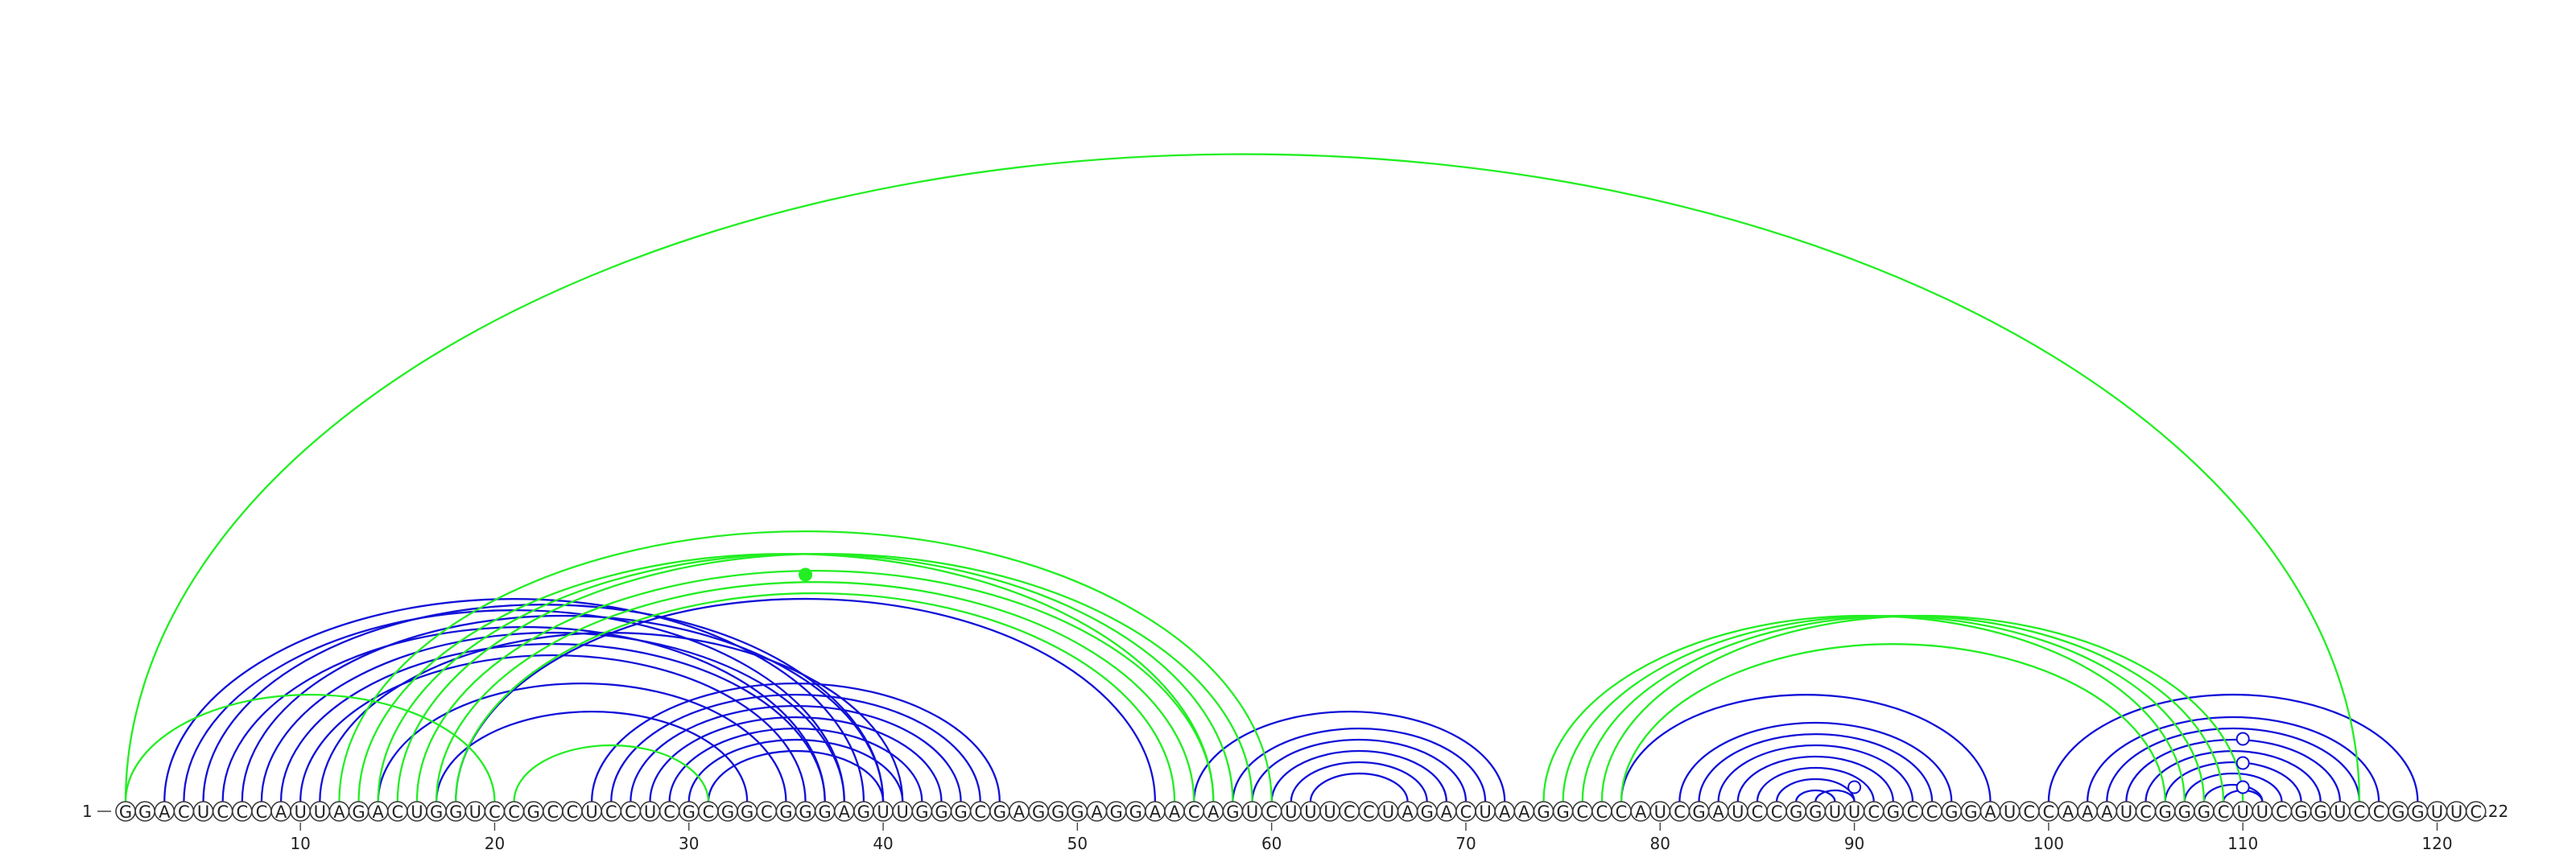 This screenshot has height=858, width=2576. What do you see at coordinates (2165, 812) in the screenshot?
I see `nucleotide-106: G` at bounding box center [2165, 812].